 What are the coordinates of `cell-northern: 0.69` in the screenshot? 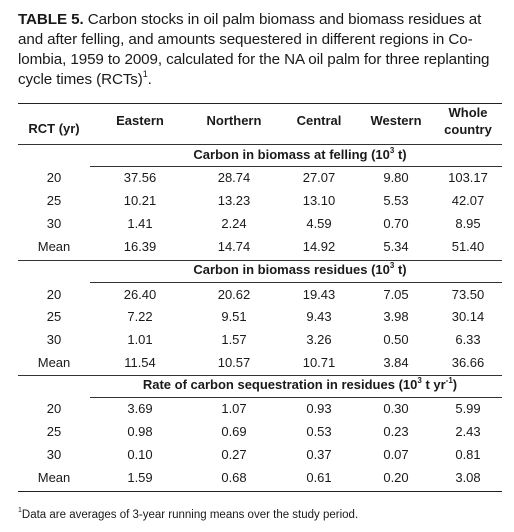 It's located at (234, 431).